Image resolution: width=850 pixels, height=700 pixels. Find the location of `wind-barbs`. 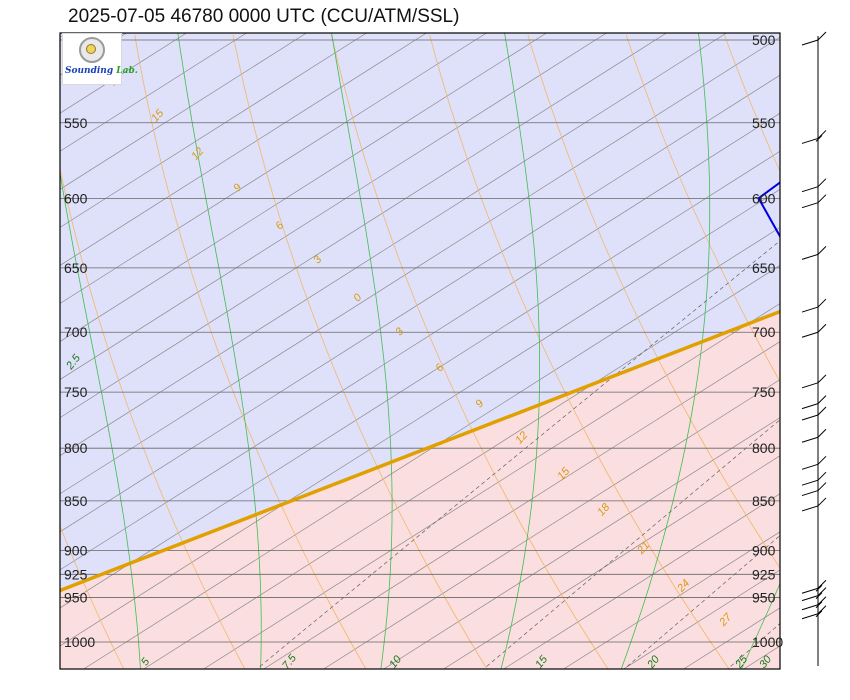

wind-barbs is located at coordinates (814, 348).